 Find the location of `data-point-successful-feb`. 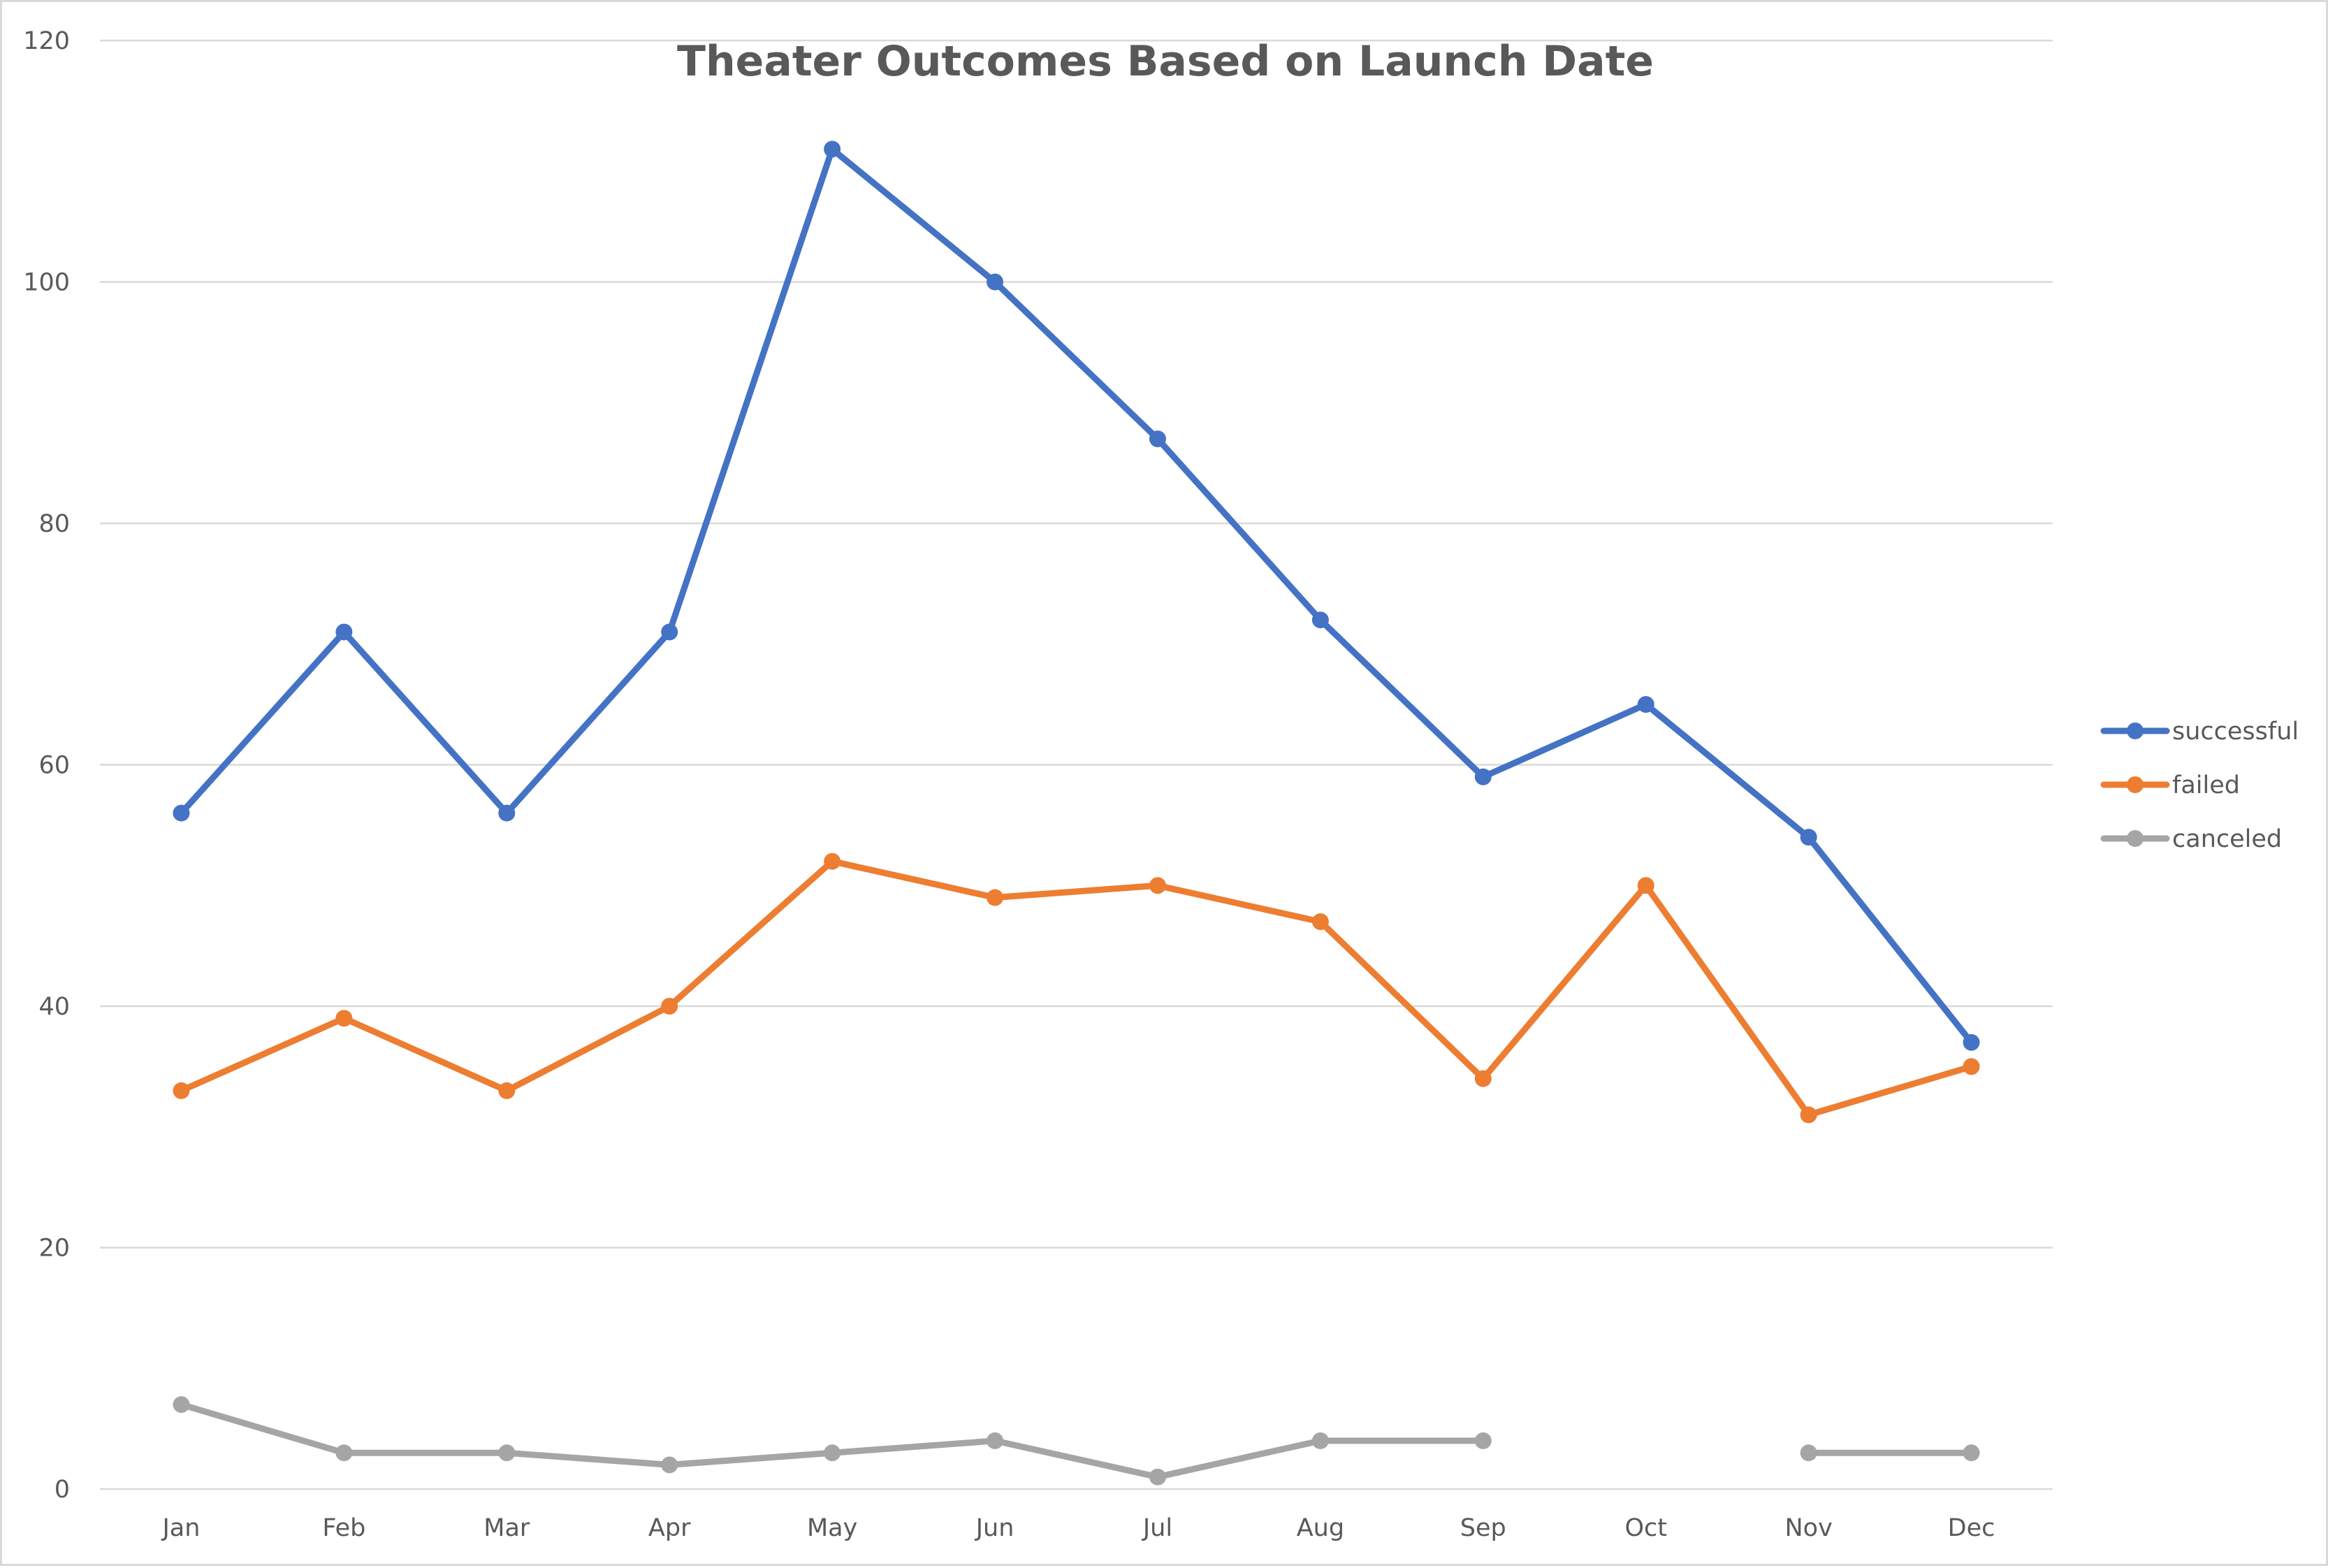

data-point-successful-feb is located at coordinates (344, 632).